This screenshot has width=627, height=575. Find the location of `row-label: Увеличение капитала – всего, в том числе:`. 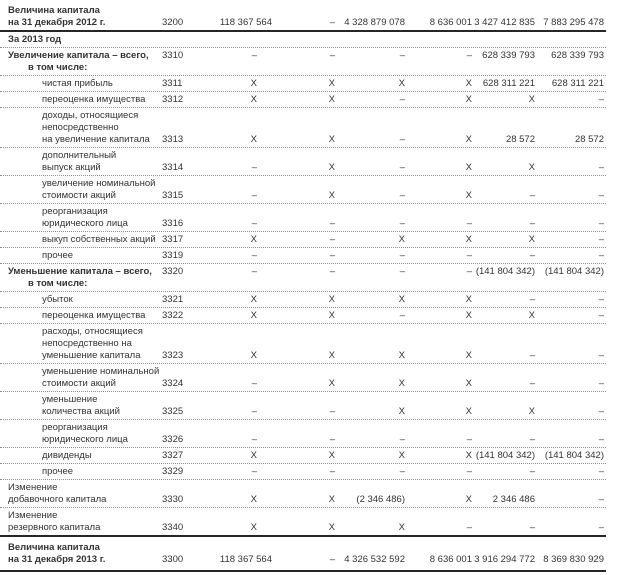

row-label: Увеличение капитала – всего, в том числе: is located at coordinates (80, 62).